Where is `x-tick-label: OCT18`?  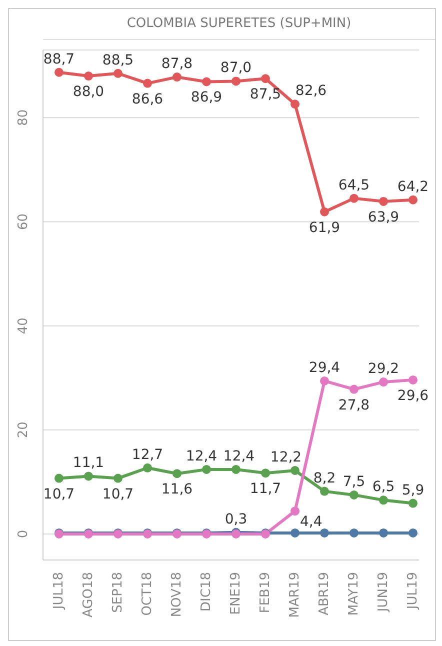
x-tick-label: OCT18 is located at coordinates (147, 594).